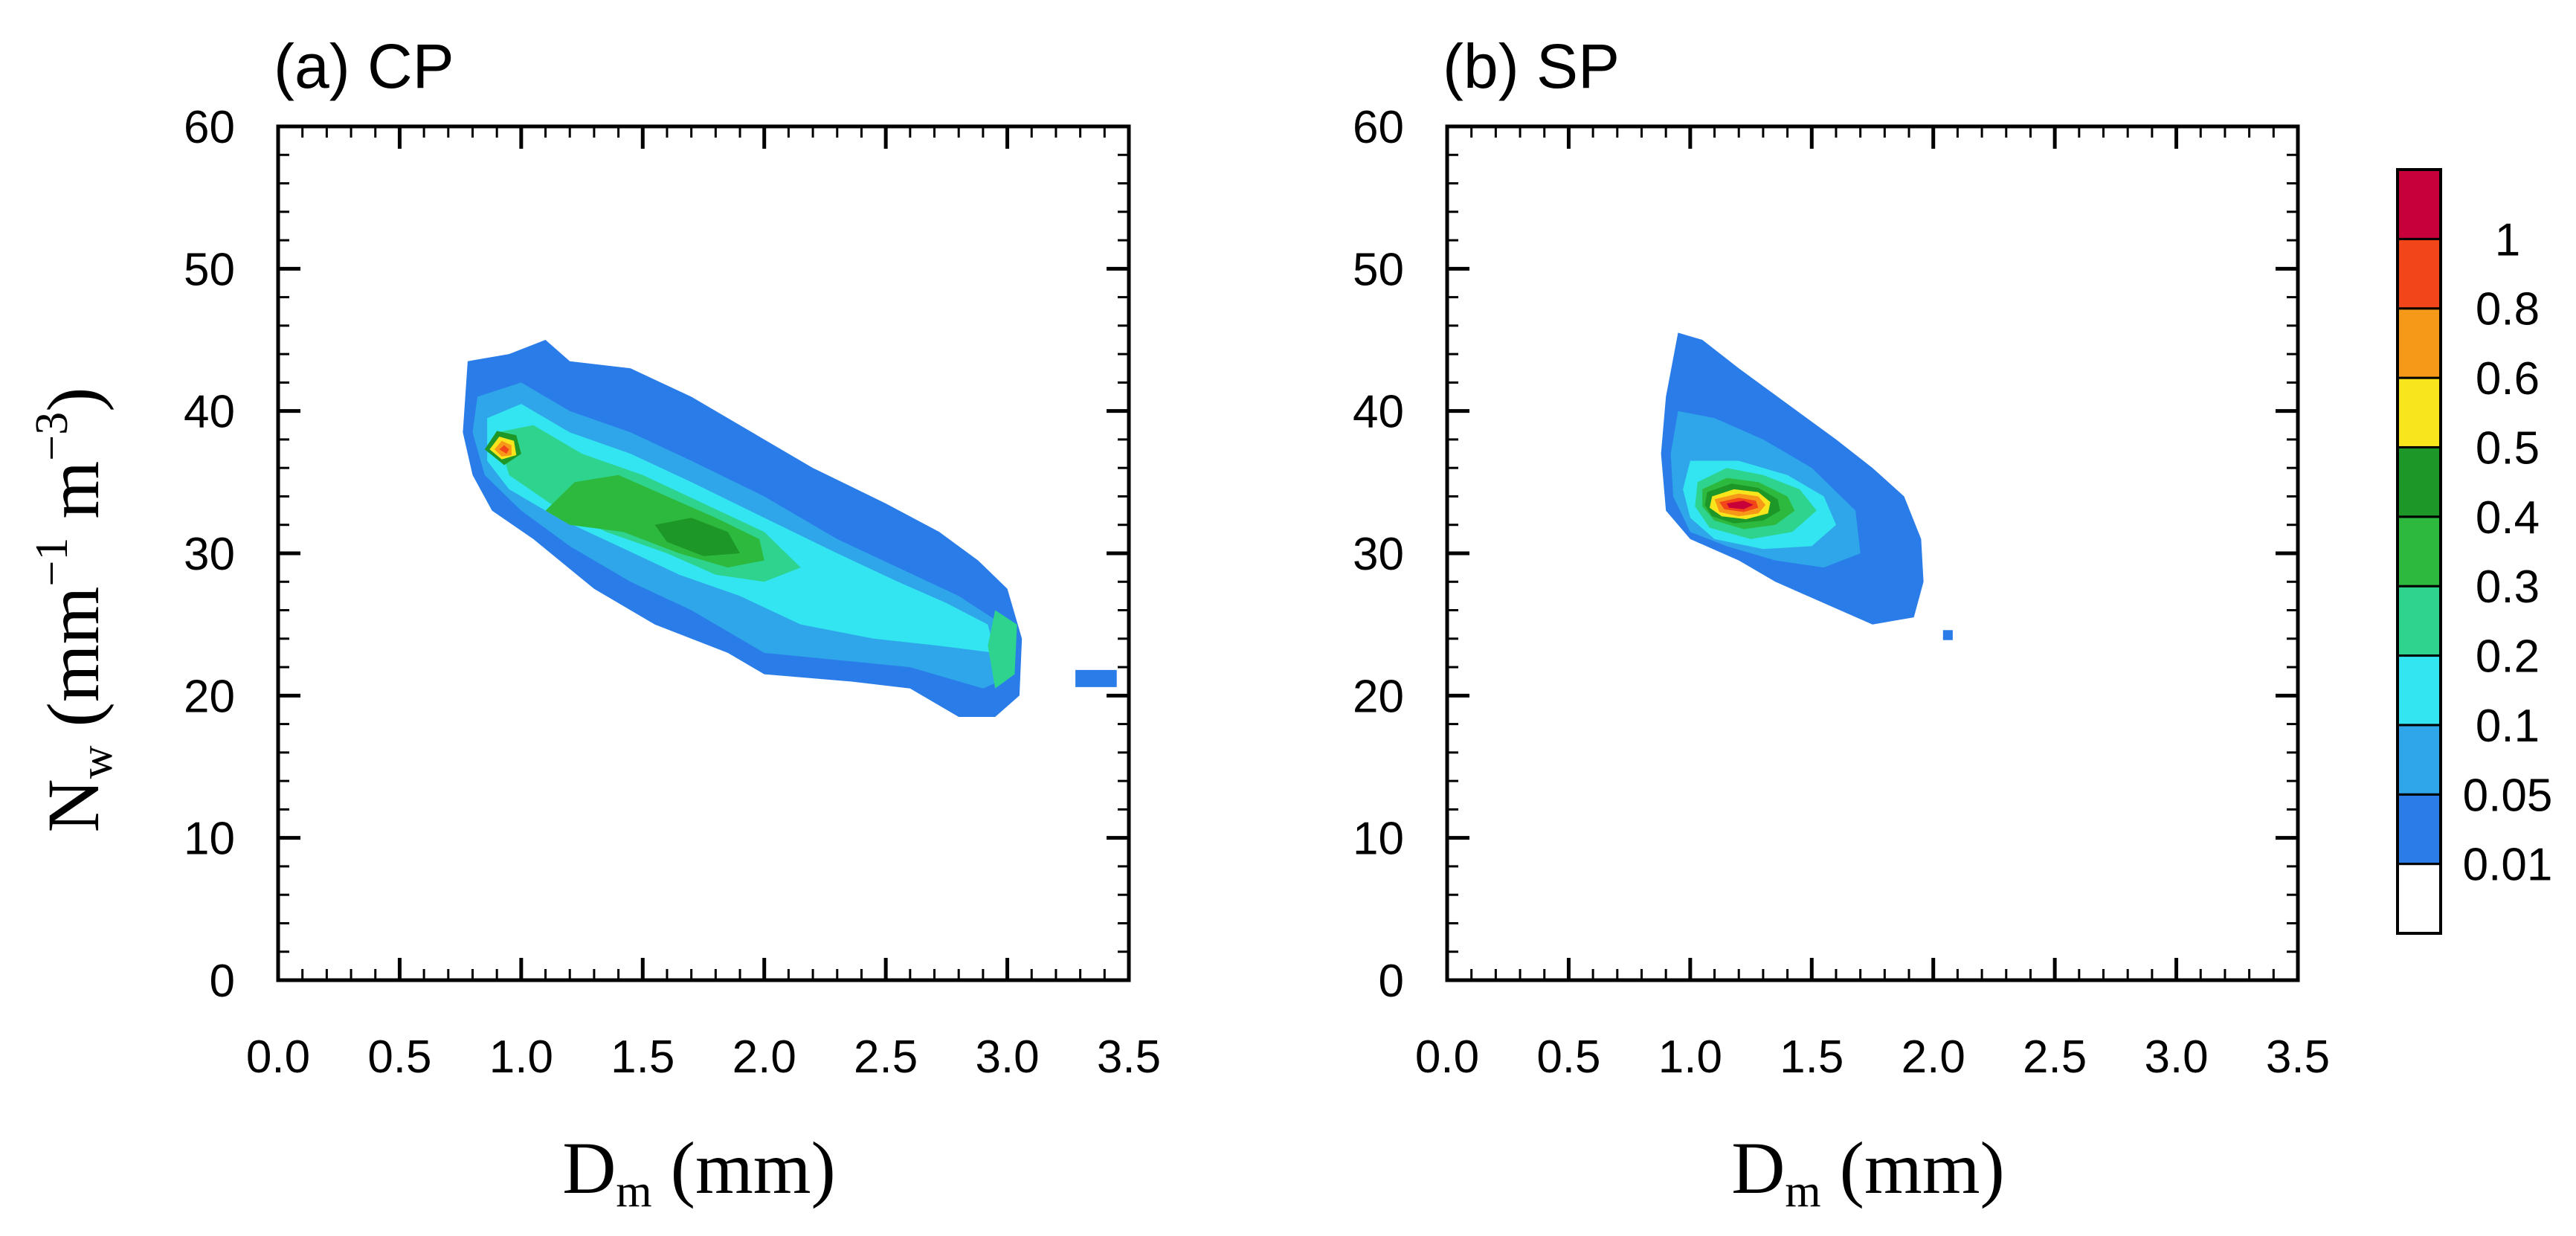  What do you see at coordinates (73, 399) in the screenshot?
I see `y-axis-label-close: )` at bounding box center [73, 399].